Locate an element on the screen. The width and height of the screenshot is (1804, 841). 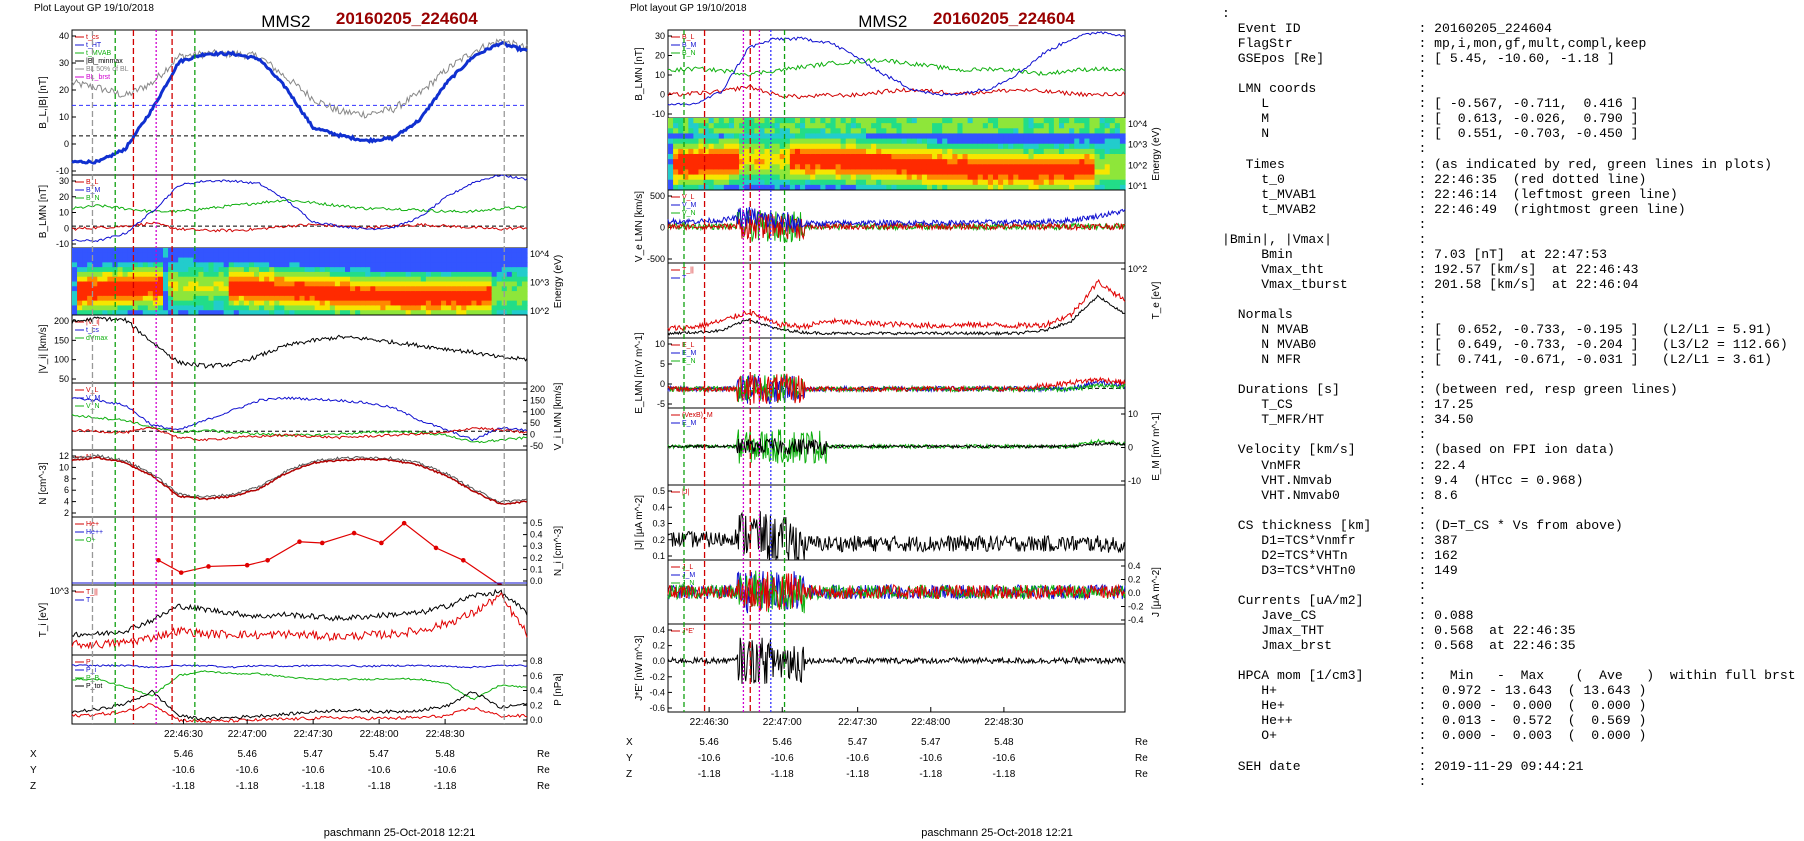
y-tick-label: 0.4 is located at coordinates (1134, 566).